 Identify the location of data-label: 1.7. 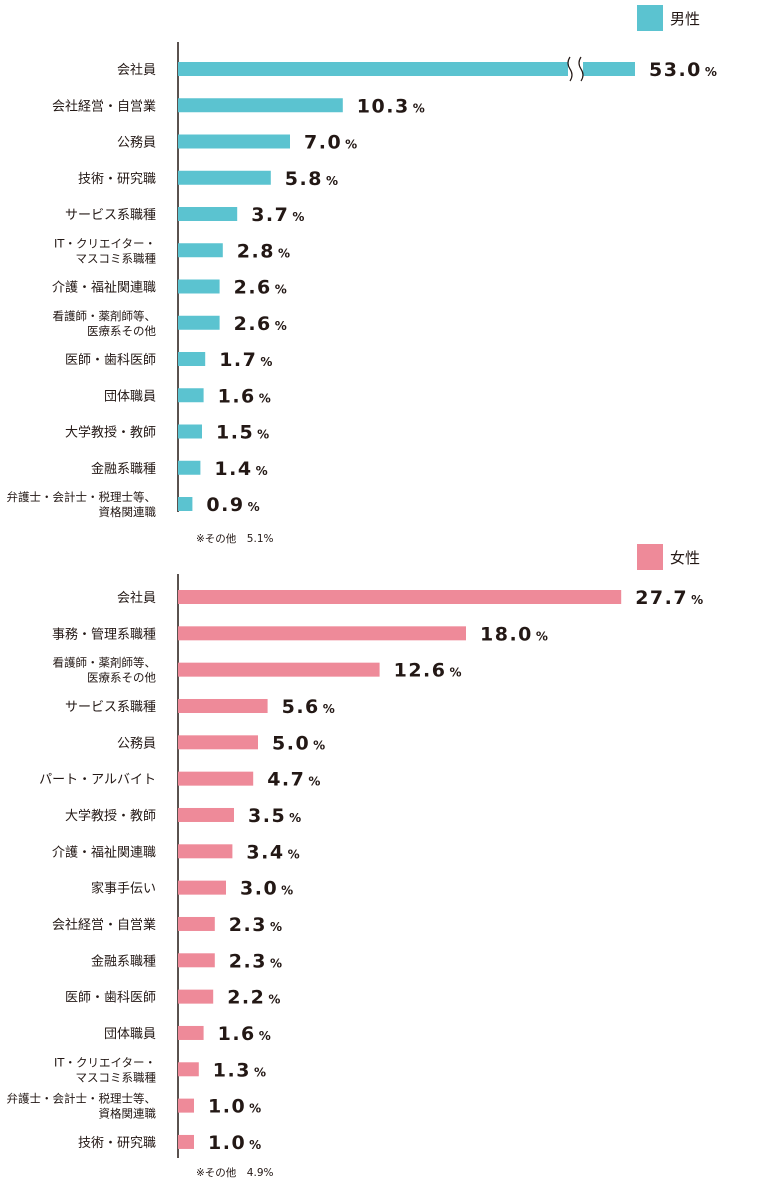
(238, 360).